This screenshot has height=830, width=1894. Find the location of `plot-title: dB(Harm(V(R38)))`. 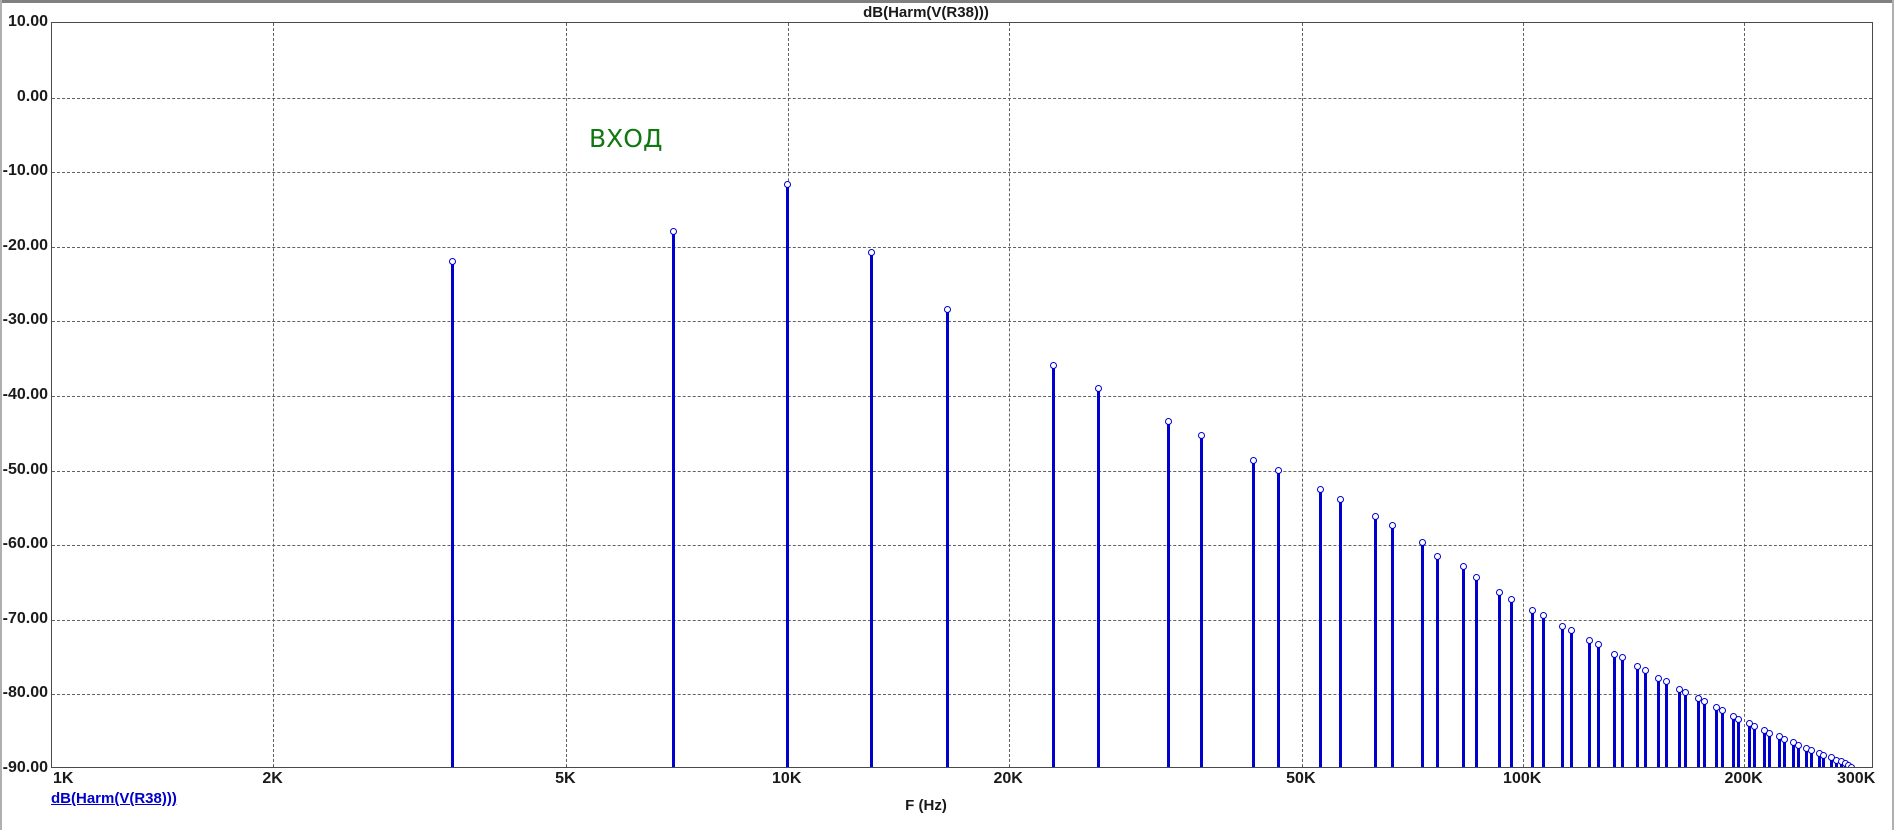

plot-title: dB(Harm(V(R38))) is located at coordinates (947, 12).